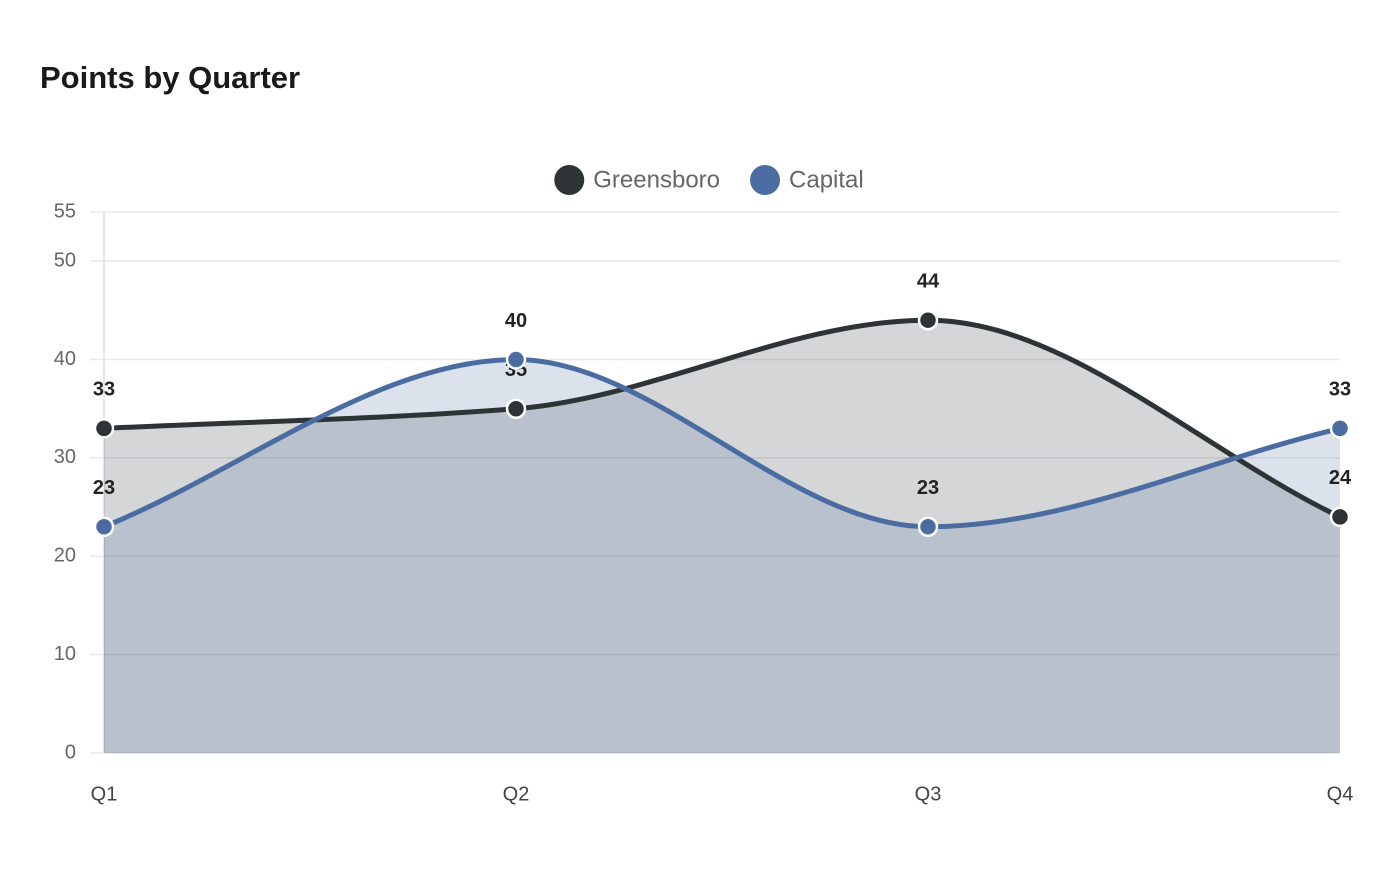  Describe the element at coordinates (928, 794) in the screenshot. I see `x-tick-label: Q3` at that location.